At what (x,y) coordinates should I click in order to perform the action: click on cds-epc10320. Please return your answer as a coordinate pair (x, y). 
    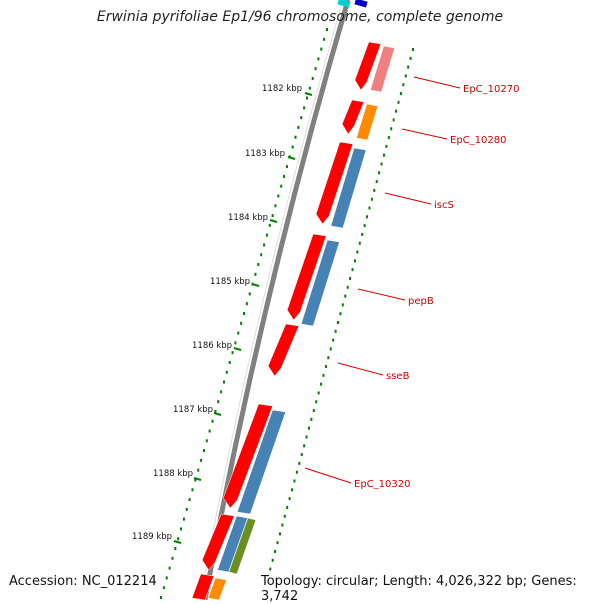
    Looking at the image, I should click on (247, 456).